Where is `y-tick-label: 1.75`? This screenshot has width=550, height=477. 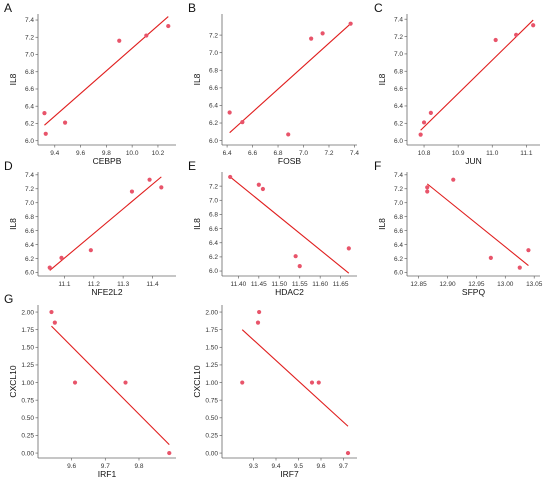 y-tick-label: 1.75 is located at coordinates (27, 330).